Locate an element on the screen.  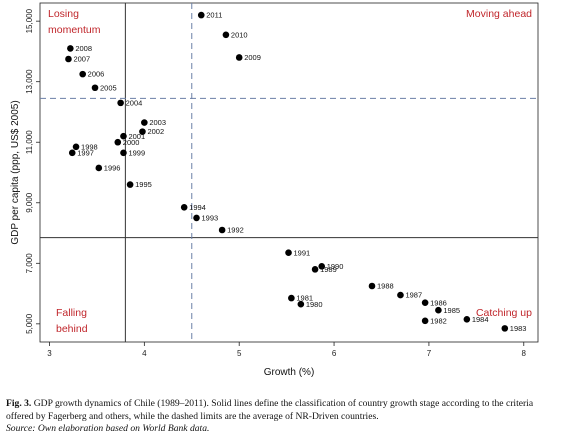
y-tick-label: 7,000 is located at coordinates (29, 263).